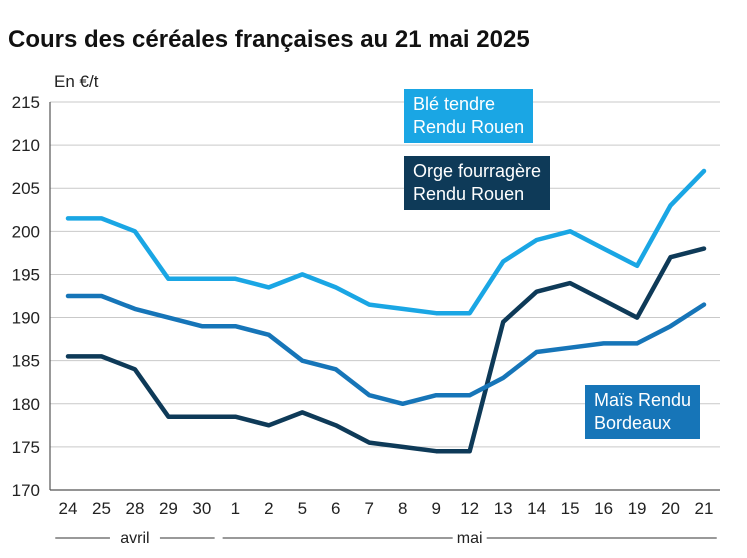 The image size is (747, 558). I want to click on x-tick-3: 29, so click(168, 508).